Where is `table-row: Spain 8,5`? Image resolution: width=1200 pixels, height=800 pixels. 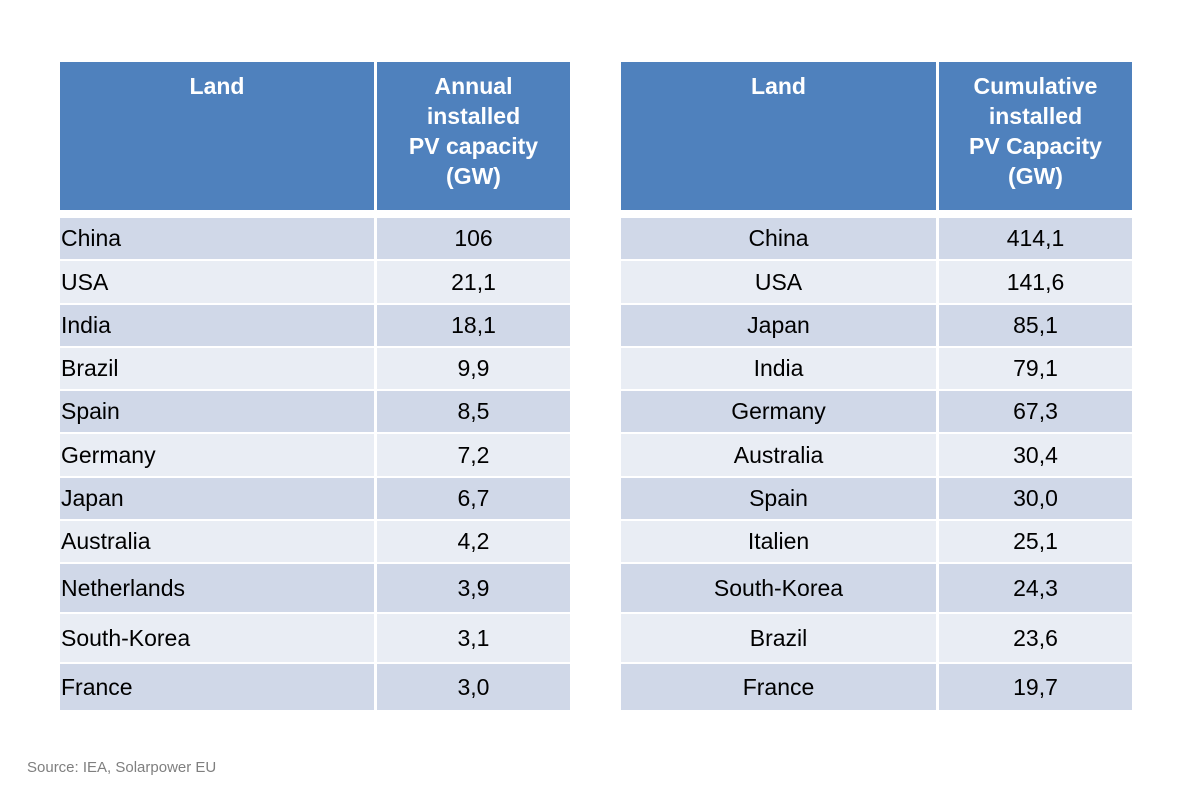 table-row: Spain 8,5 is located at coordinates (315, 412).